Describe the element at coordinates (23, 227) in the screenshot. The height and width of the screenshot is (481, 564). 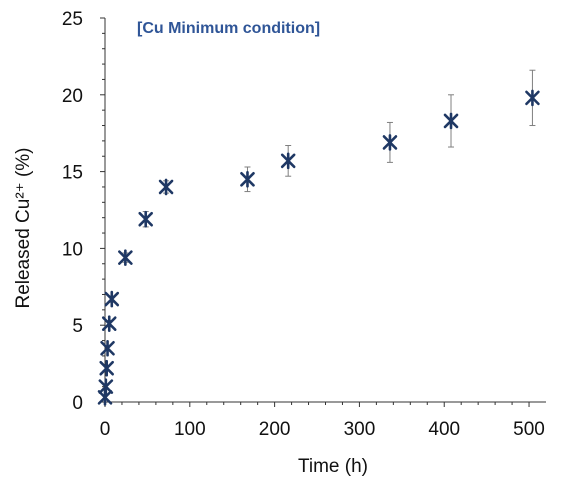
I see `y-axis-label: Released Cu²⁺ (%)` at that location.